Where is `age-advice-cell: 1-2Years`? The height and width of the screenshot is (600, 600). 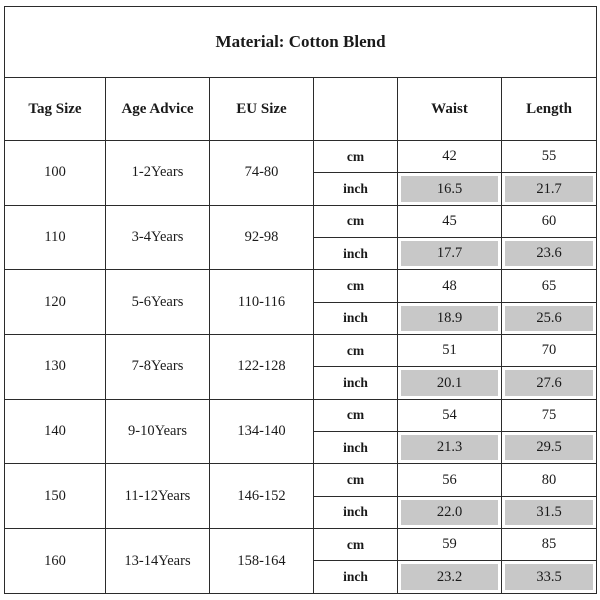 age-advice-cell: 1-2Years is located at coordinates (157, 173).